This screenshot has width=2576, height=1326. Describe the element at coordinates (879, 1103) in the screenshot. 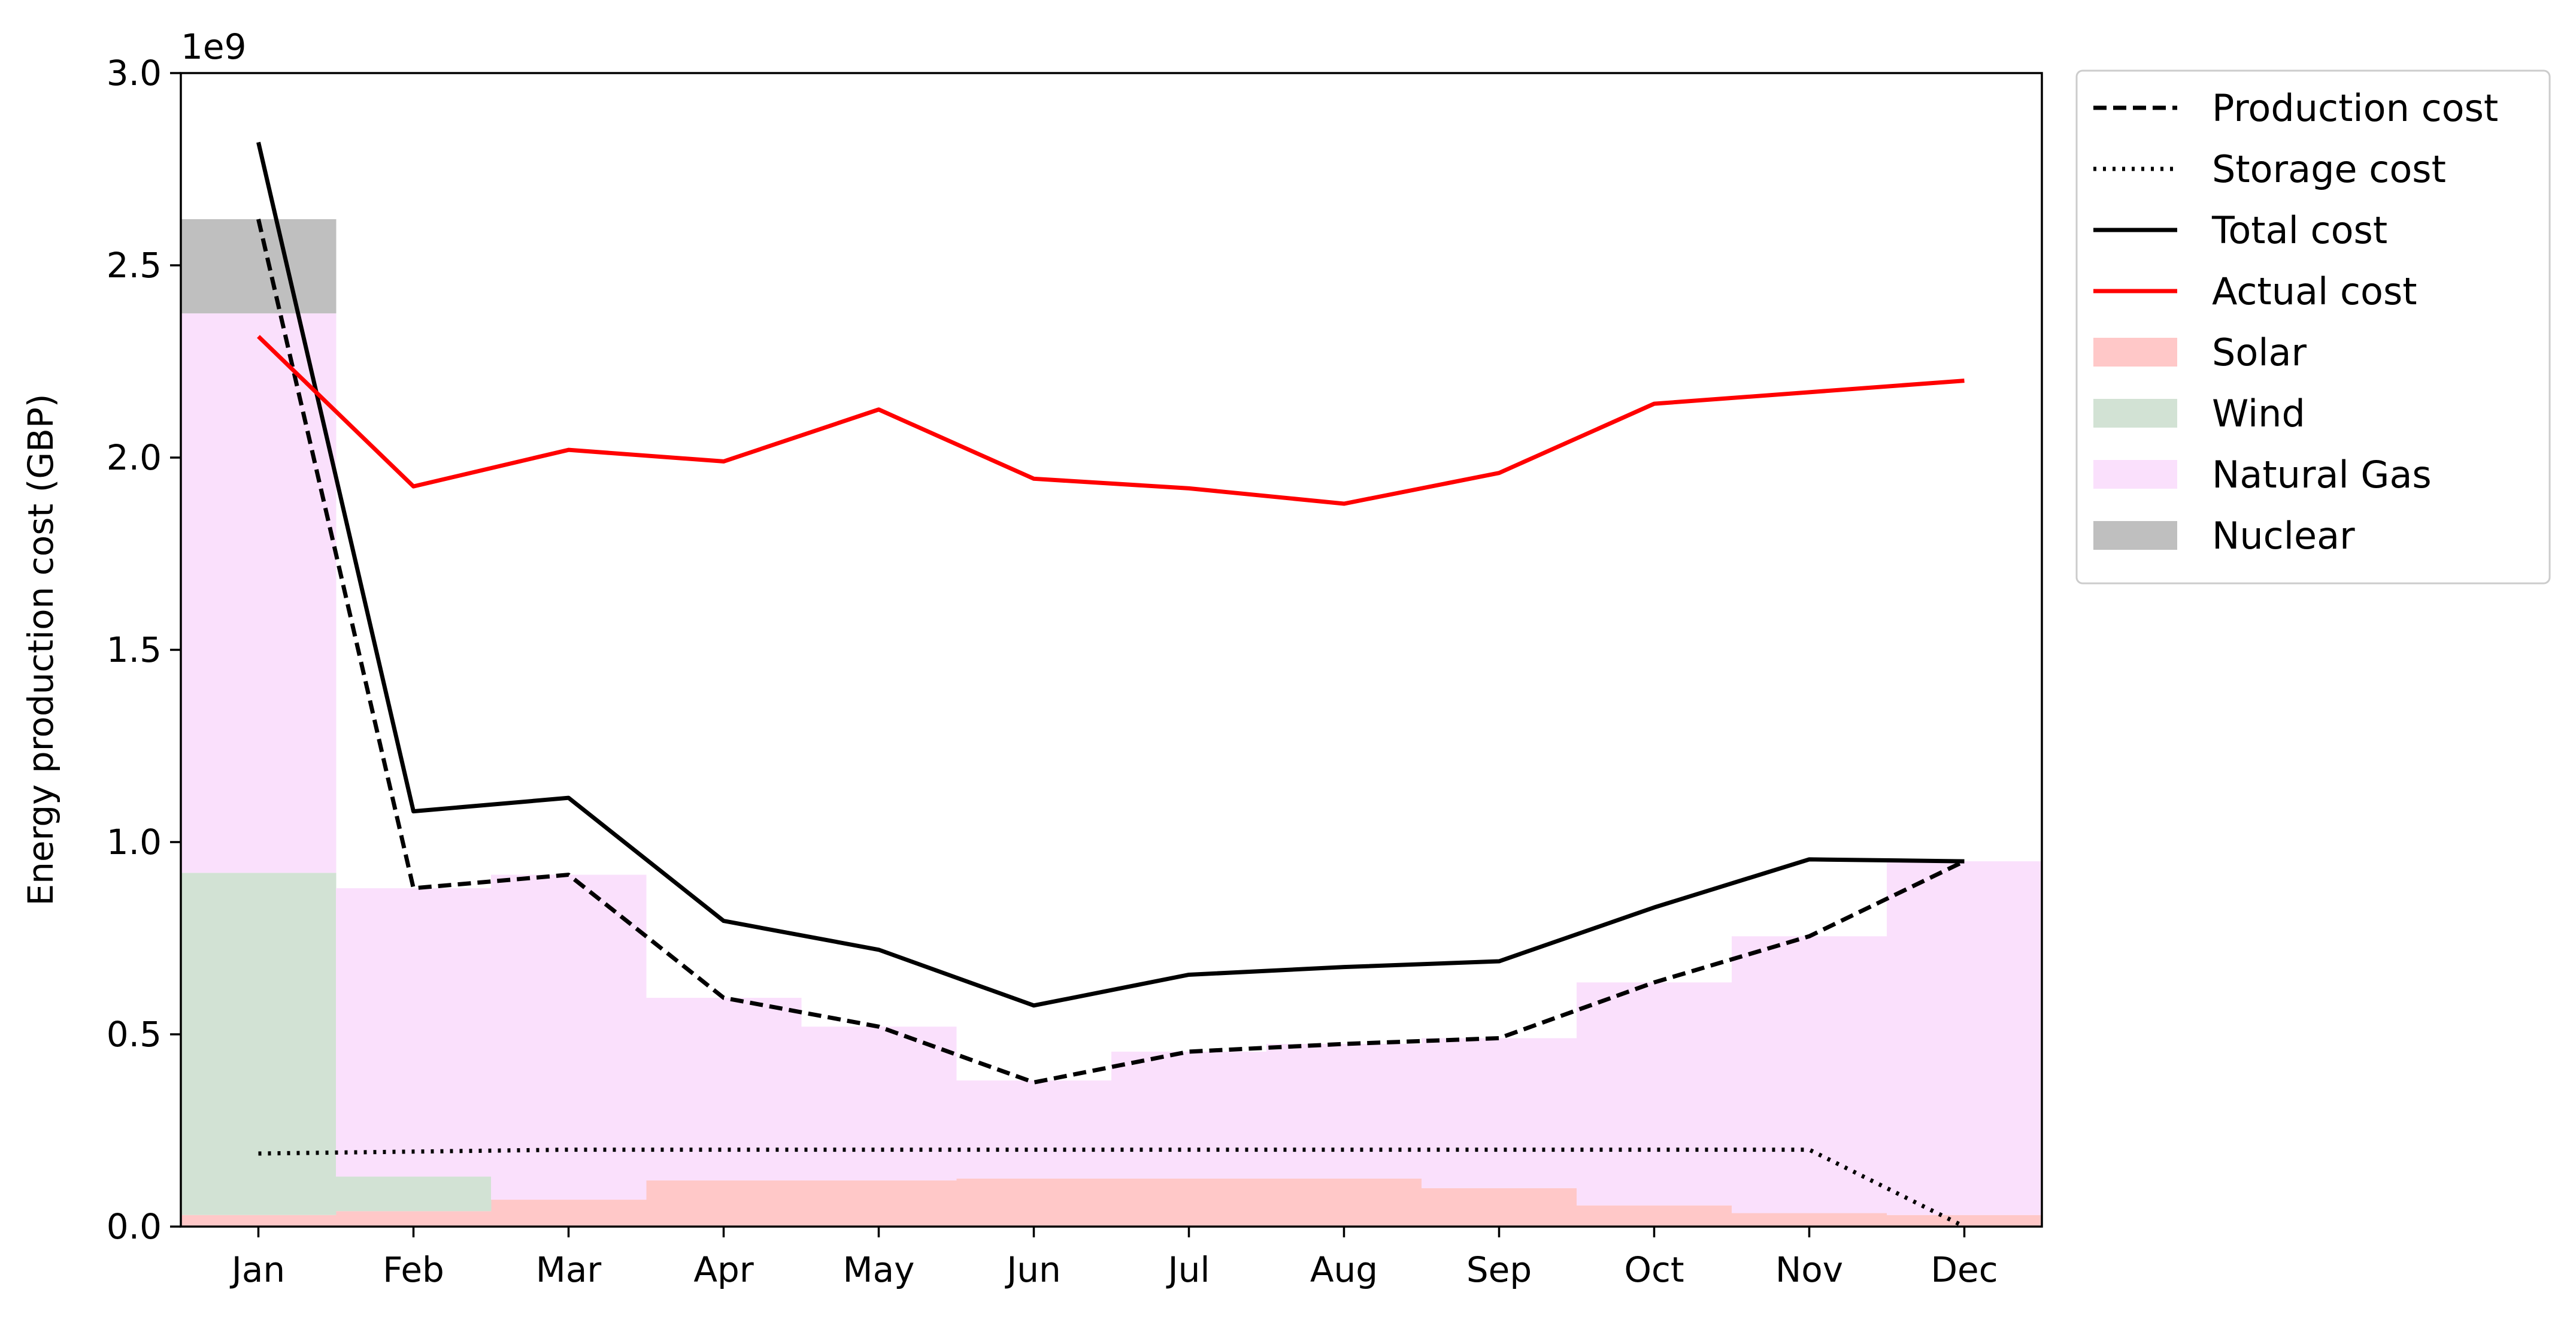

I see `natural-gas-area-may` at that location.